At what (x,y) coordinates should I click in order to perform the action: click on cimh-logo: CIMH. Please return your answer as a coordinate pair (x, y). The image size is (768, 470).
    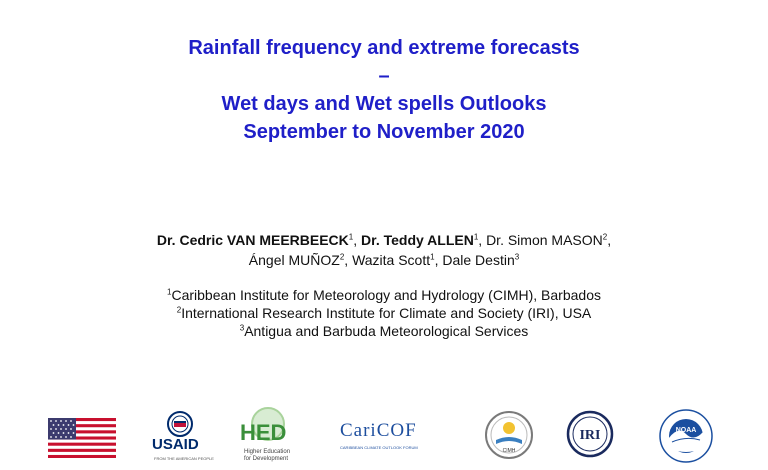
    Looking at the image, I should click on (509, 435).